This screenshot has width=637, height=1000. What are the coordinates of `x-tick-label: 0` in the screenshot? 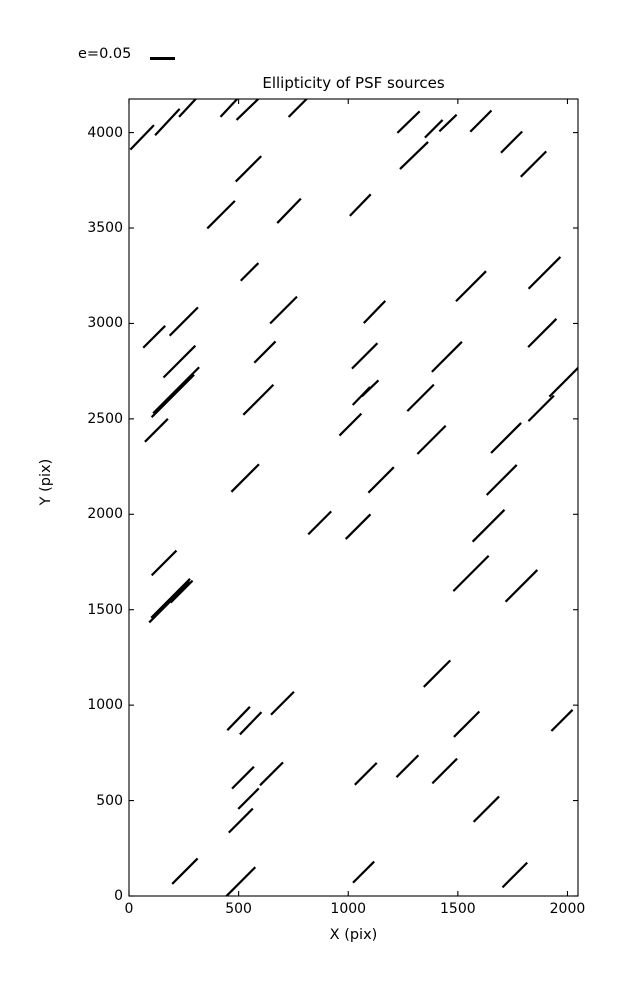 It's located at (129, 909).